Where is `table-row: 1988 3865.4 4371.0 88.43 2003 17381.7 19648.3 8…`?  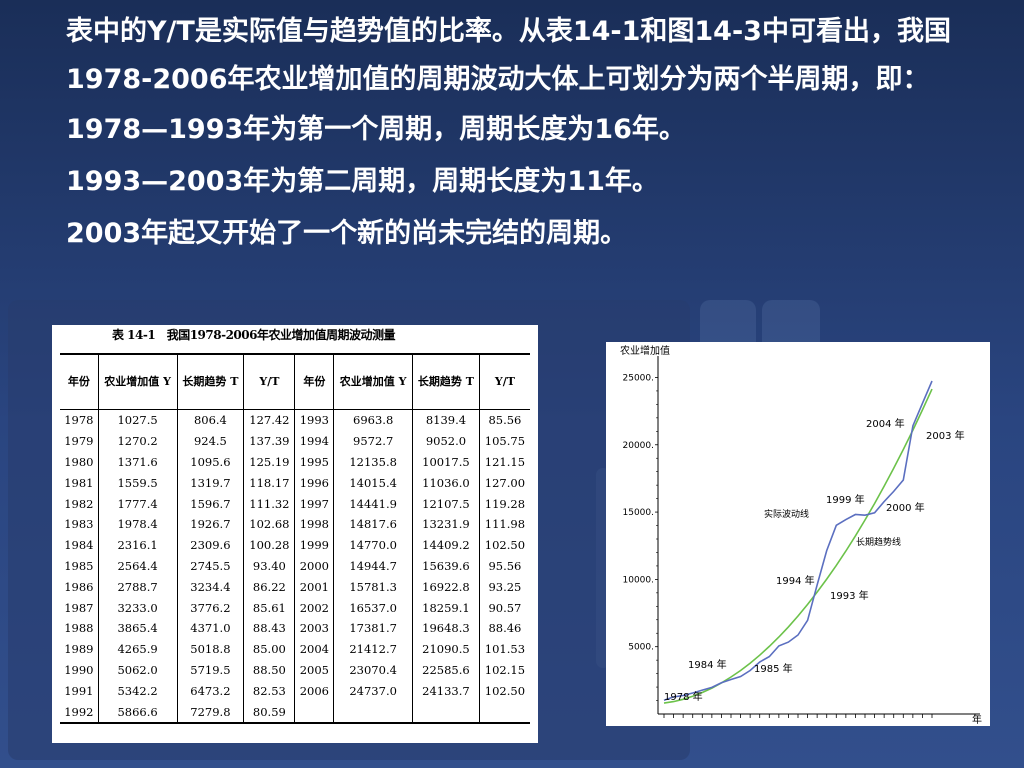 table-row: 1988 3865.4 4371.0 88.43 2003 17381.7 19648.3 8… is located at coordinates (295, 628).